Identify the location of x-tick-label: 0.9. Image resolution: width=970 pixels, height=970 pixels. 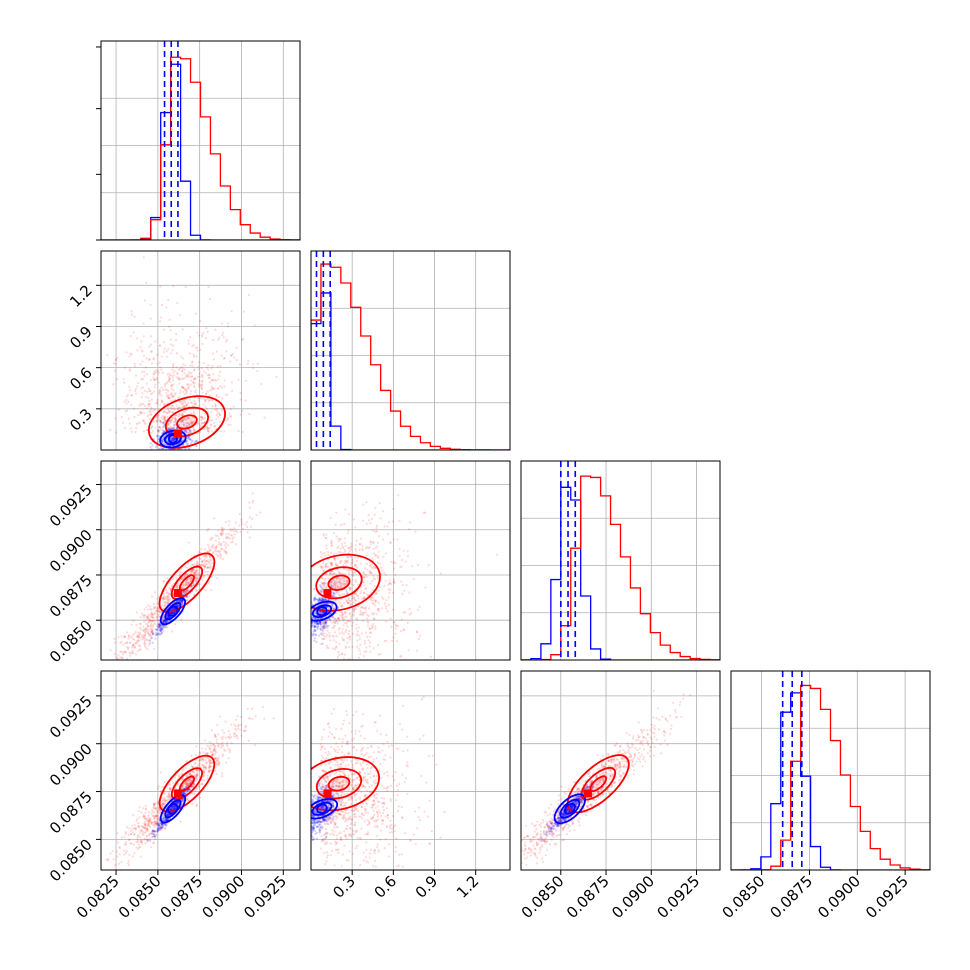
(427, 887).